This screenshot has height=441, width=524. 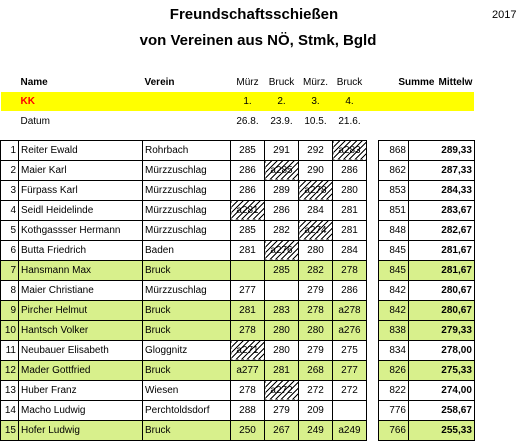 I want to click on round-2-score-cell: a276, so click(x=281, y=250).